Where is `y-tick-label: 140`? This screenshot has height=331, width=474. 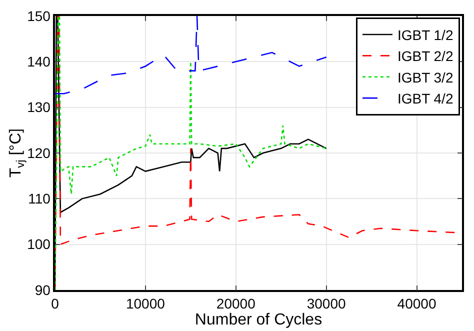 y-tick-label: 140 is located at coordinates (39, 62).